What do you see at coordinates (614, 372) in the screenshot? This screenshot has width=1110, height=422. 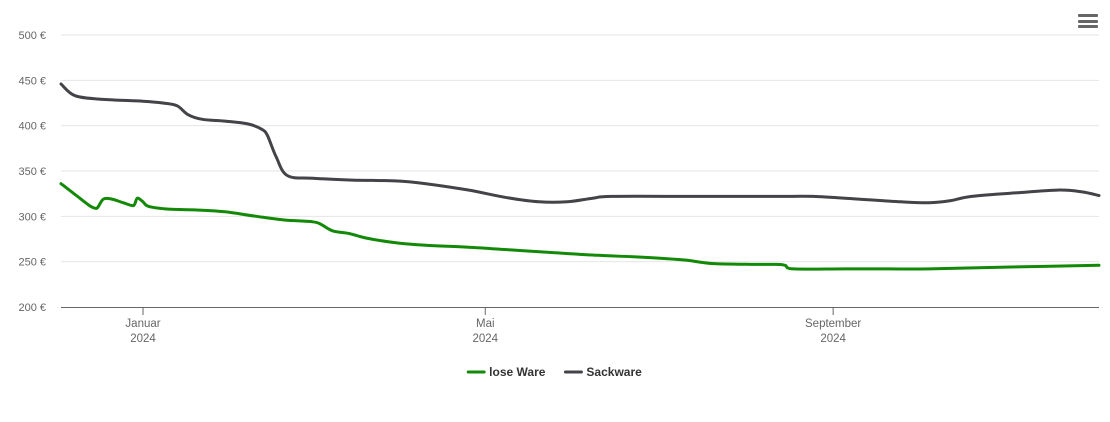 I see `legend-label: Sackware` at bounding box center [614, 372].